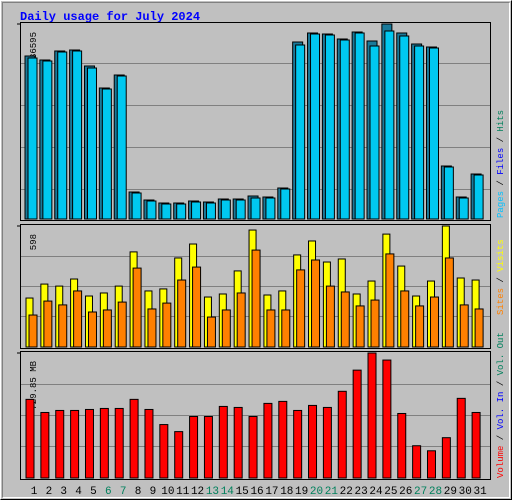 The height and width of the screenshot is (500, 512). Describe the element at coordinates (332, 492) in the screenshot. I see `x-tick-label: 21` at that location.